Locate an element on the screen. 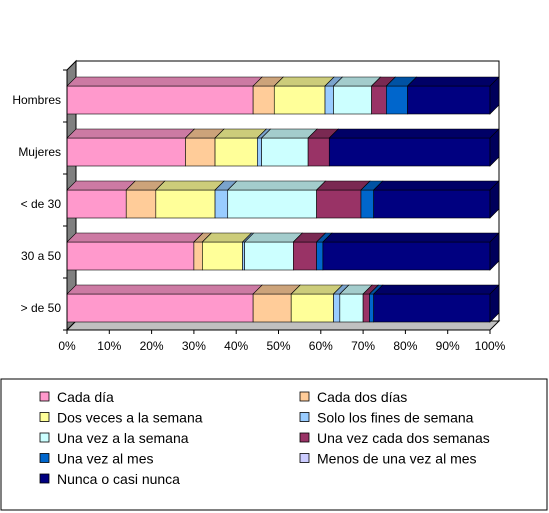 The width and height of the screenshot is (549, 513). legend-item: Cada día is located at coordinates (76, 397).